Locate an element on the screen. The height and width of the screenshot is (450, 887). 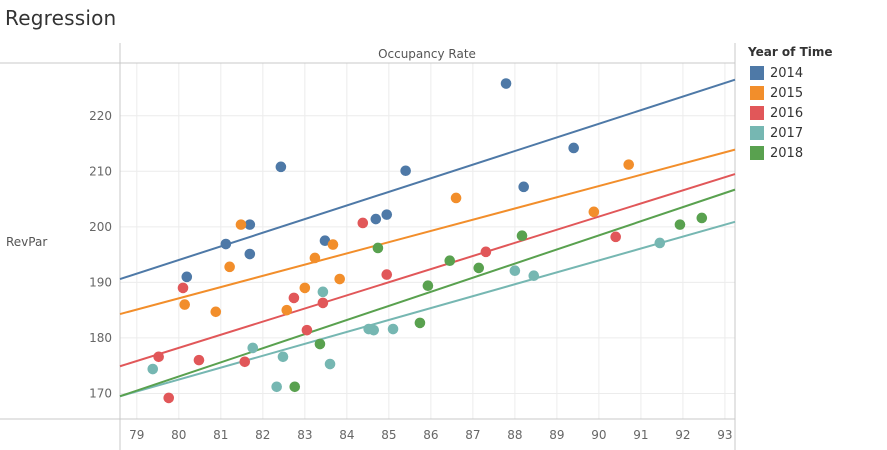
legend-item-2017: 2017 is located at coordinates (790, 133).